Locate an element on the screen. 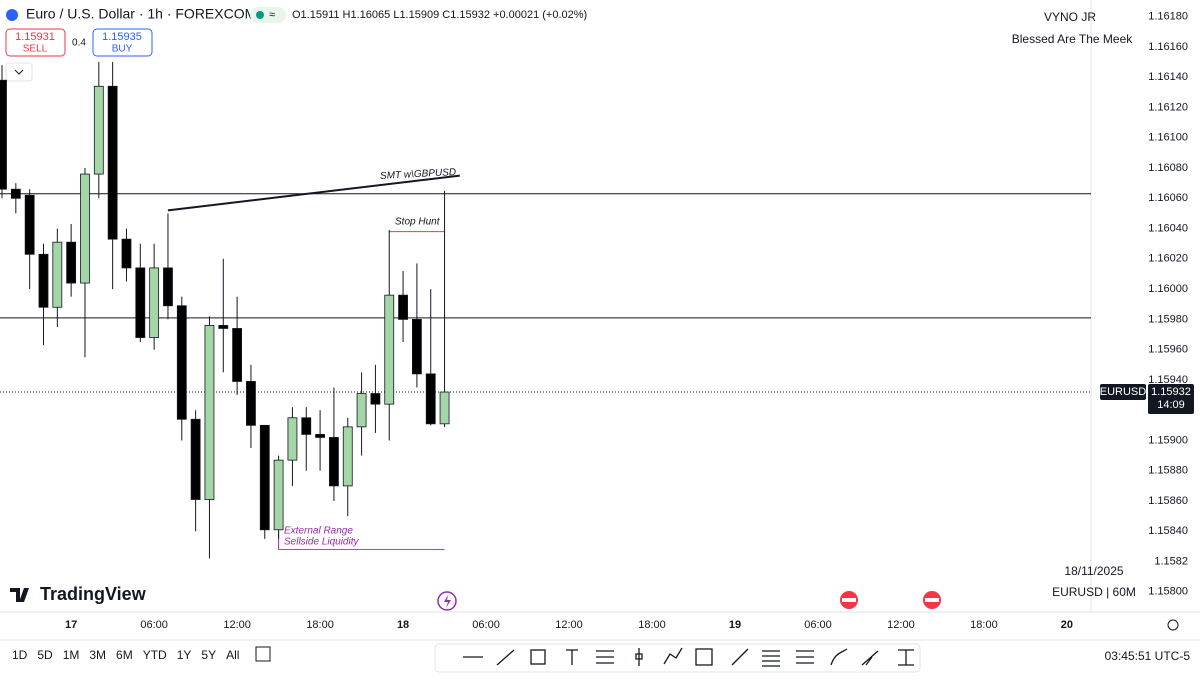  author-motto: Blessed Are The Meek is located at coordinates (1073, 39).